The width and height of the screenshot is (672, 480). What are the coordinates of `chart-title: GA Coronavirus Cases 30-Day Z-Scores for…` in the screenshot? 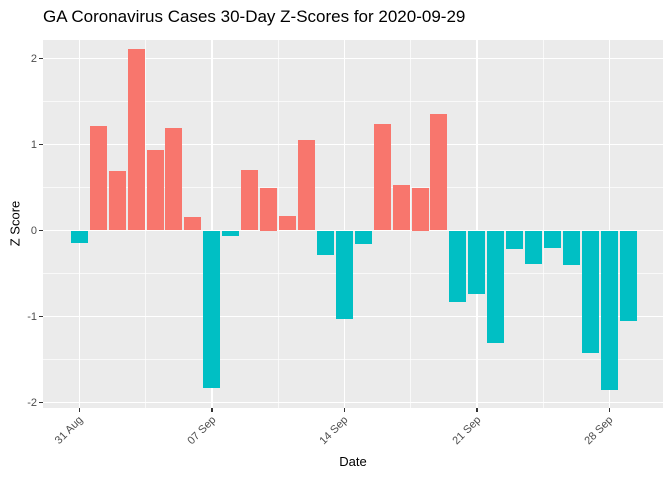 It's located at (254, 16).